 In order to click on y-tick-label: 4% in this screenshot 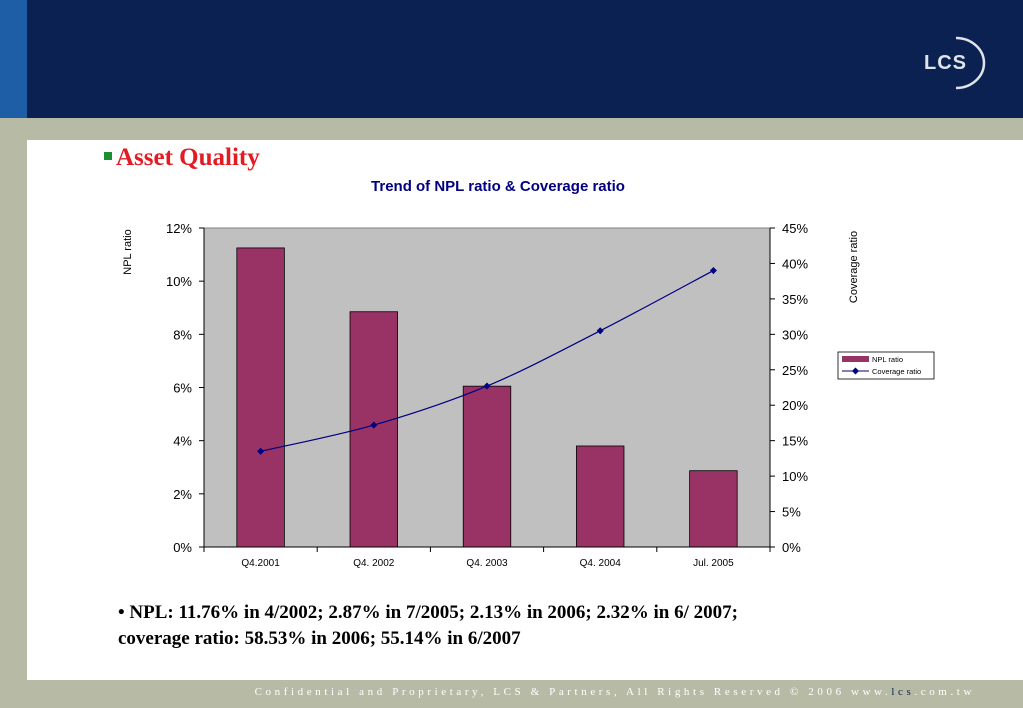, I will do `click(182, 441)`.